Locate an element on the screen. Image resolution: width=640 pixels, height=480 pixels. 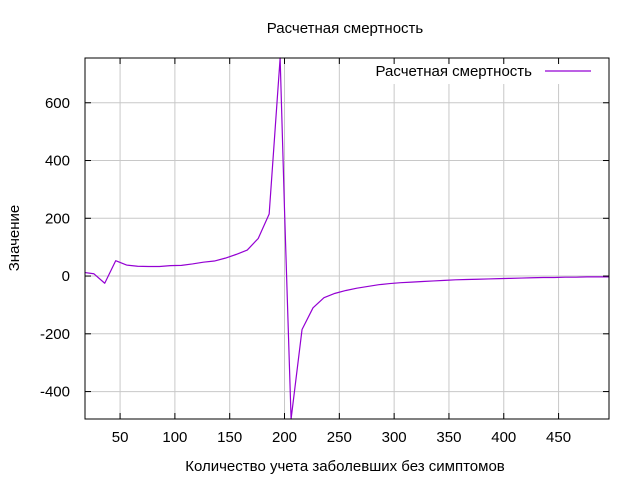
y-axis-label: Значение is located at coordinates (14, 238).